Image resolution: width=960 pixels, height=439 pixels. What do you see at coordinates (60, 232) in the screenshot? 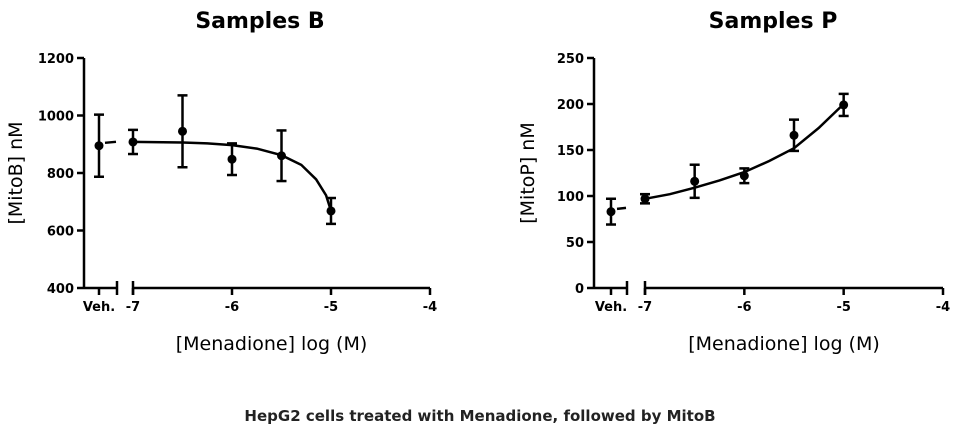
I see `y-tick-label: 600` at bounding box center [60, 232].